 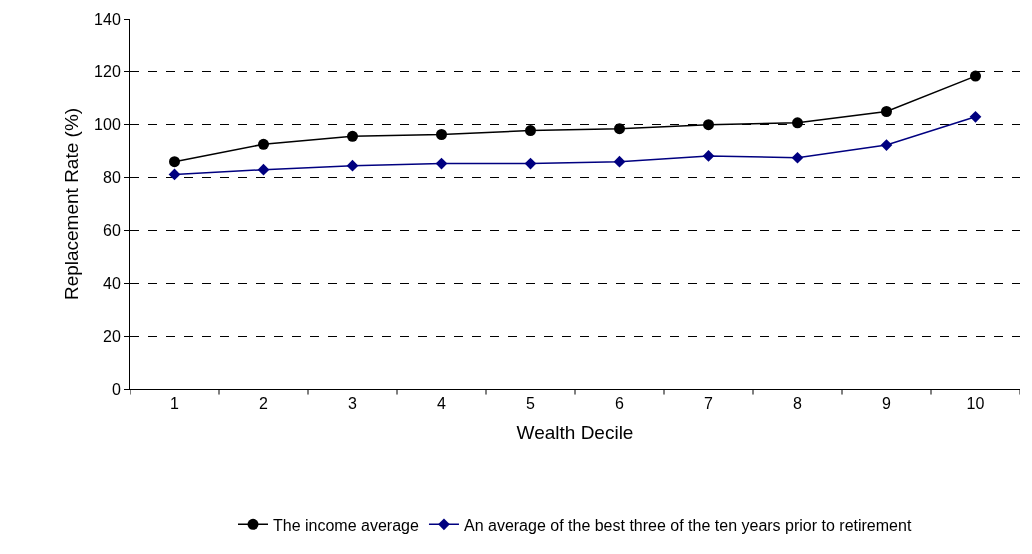 I want to click on x-tick-label: 8, so click(x=798, y=404).